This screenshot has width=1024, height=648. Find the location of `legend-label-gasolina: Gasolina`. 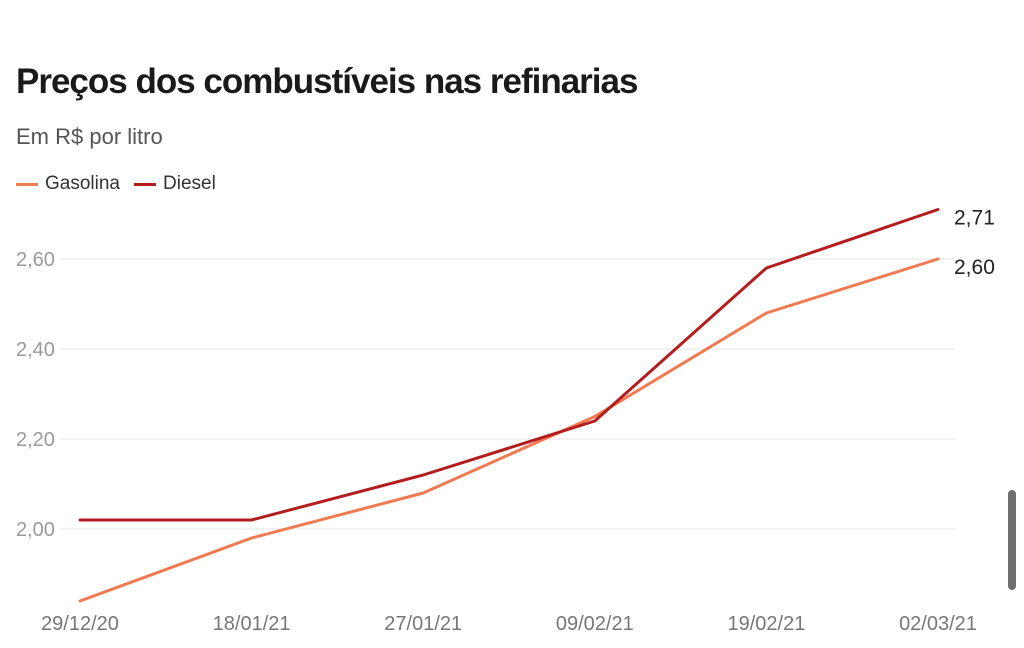

legend-label-gasolina: Gasolina is located at coordinates (82, 183).